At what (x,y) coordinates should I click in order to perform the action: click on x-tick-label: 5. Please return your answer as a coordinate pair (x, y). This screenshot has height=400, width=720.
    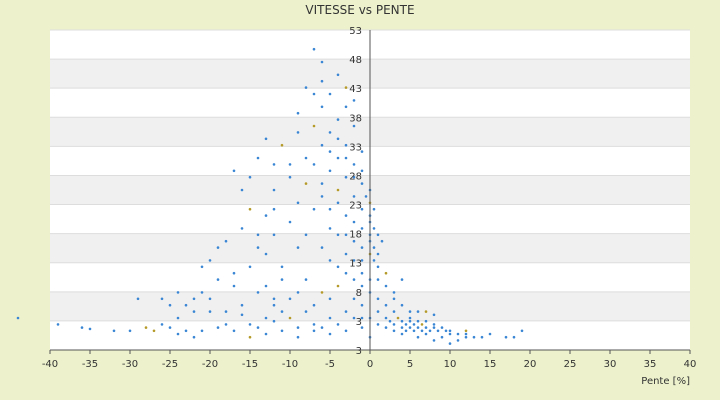
    Looking at the image, I should click on (410, 364).